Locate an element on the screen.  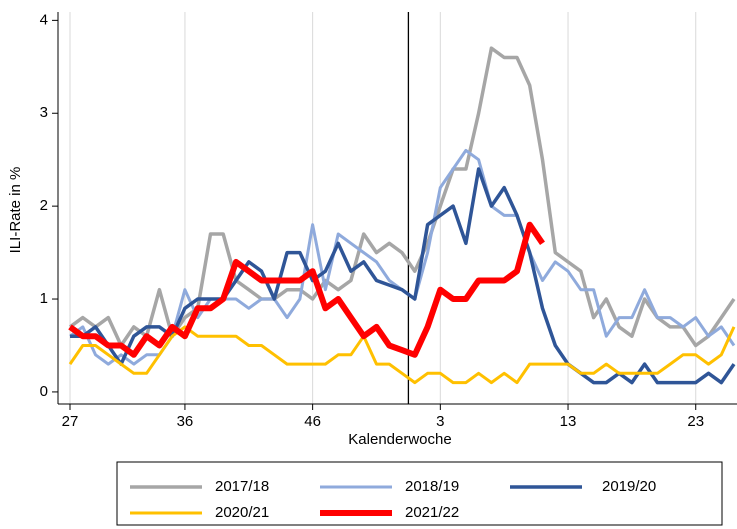
y-tick-label: 1 is located at coordinates (44, 298).